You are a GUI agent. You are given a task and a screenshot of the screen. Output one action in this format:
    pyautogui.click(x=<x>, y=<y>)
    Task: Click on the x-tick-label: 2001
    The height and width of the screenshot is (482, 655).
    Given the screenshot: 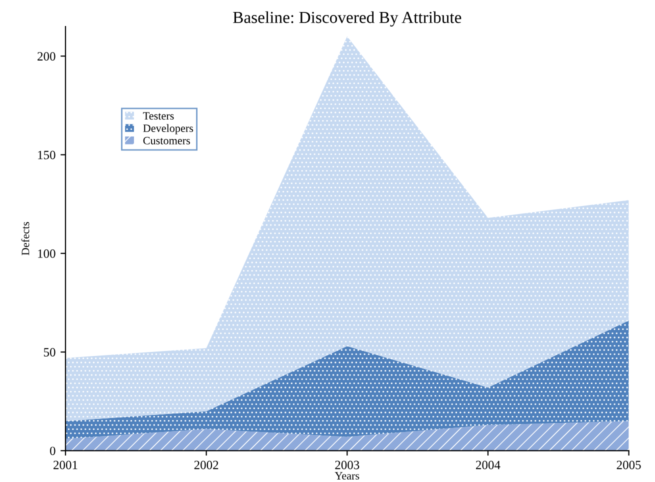 What is the action you would take?
    pyautogui.click(x=66, y=465)
    